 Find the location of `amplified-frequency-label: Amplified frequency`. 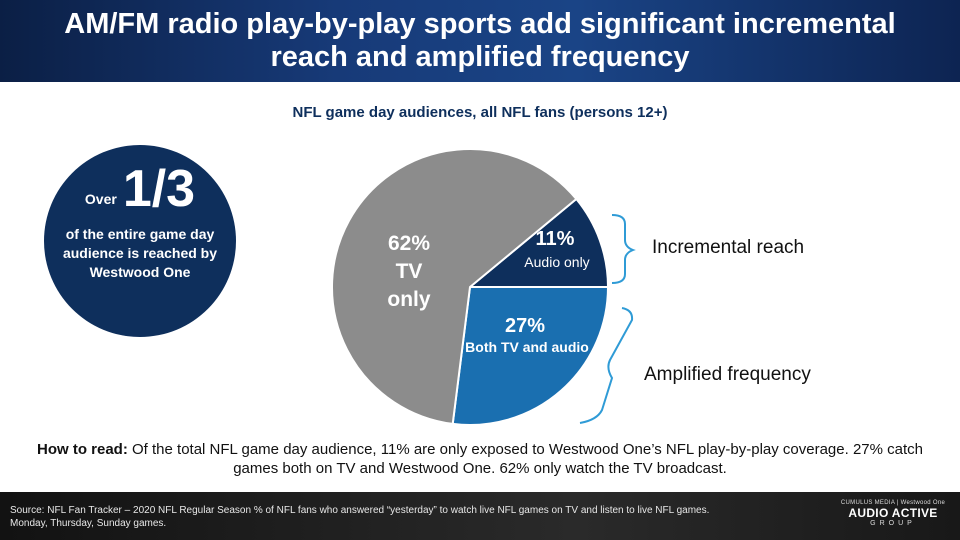

amplified-frequency-label: Amplified frequency is located at coordinates (727, 374).